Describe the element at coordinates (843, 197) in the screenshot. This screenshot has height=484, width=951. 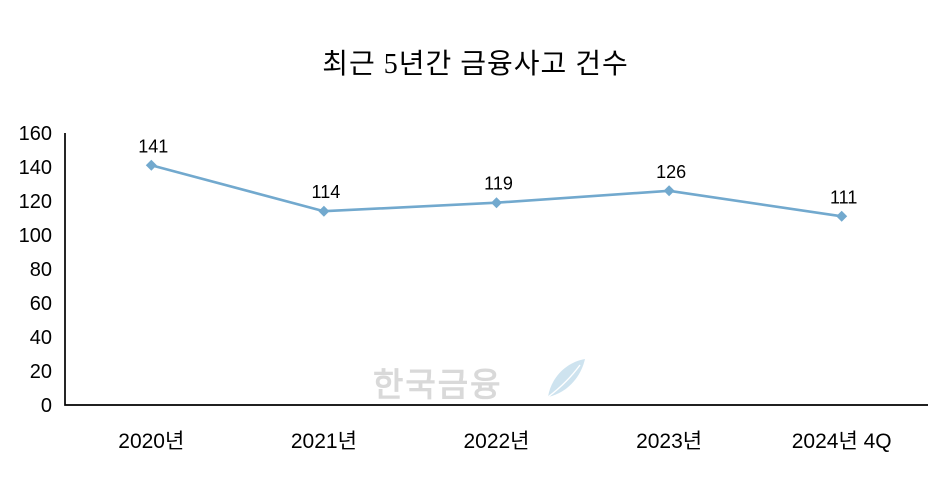
I see `data-point-label: 111` at that location.